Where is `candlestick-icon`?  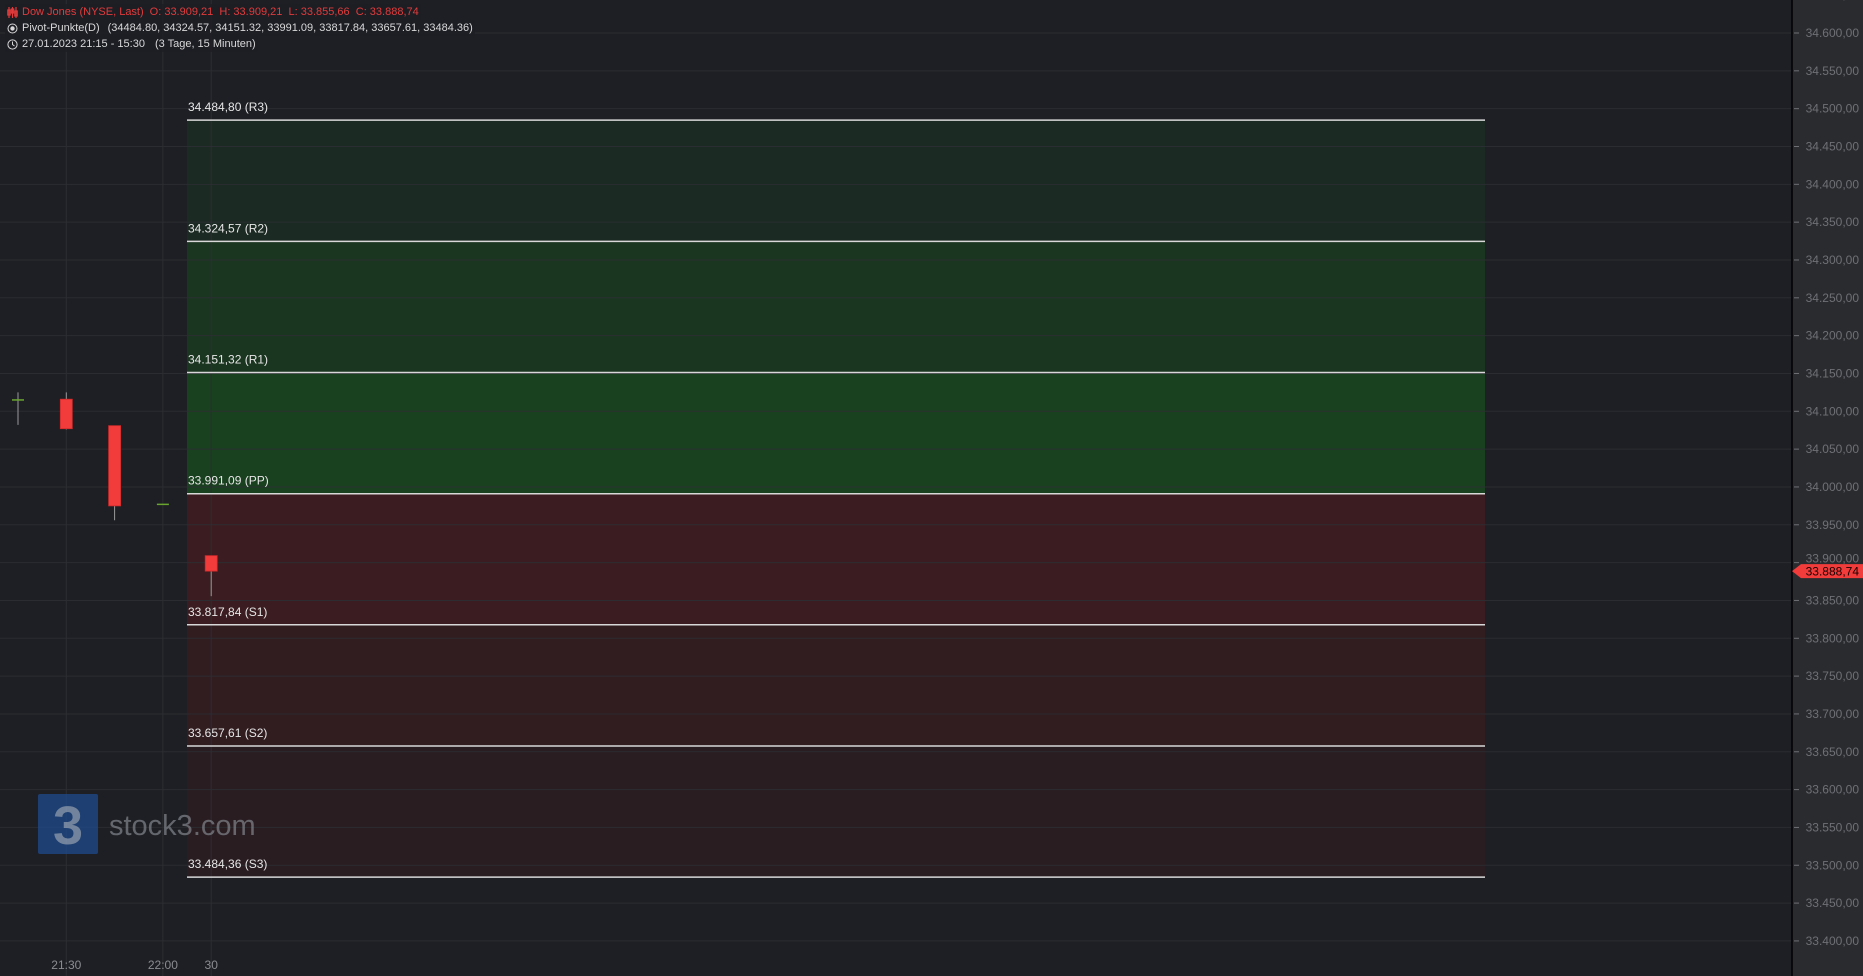 candlestick-icon is located at coordinates (12, 12).